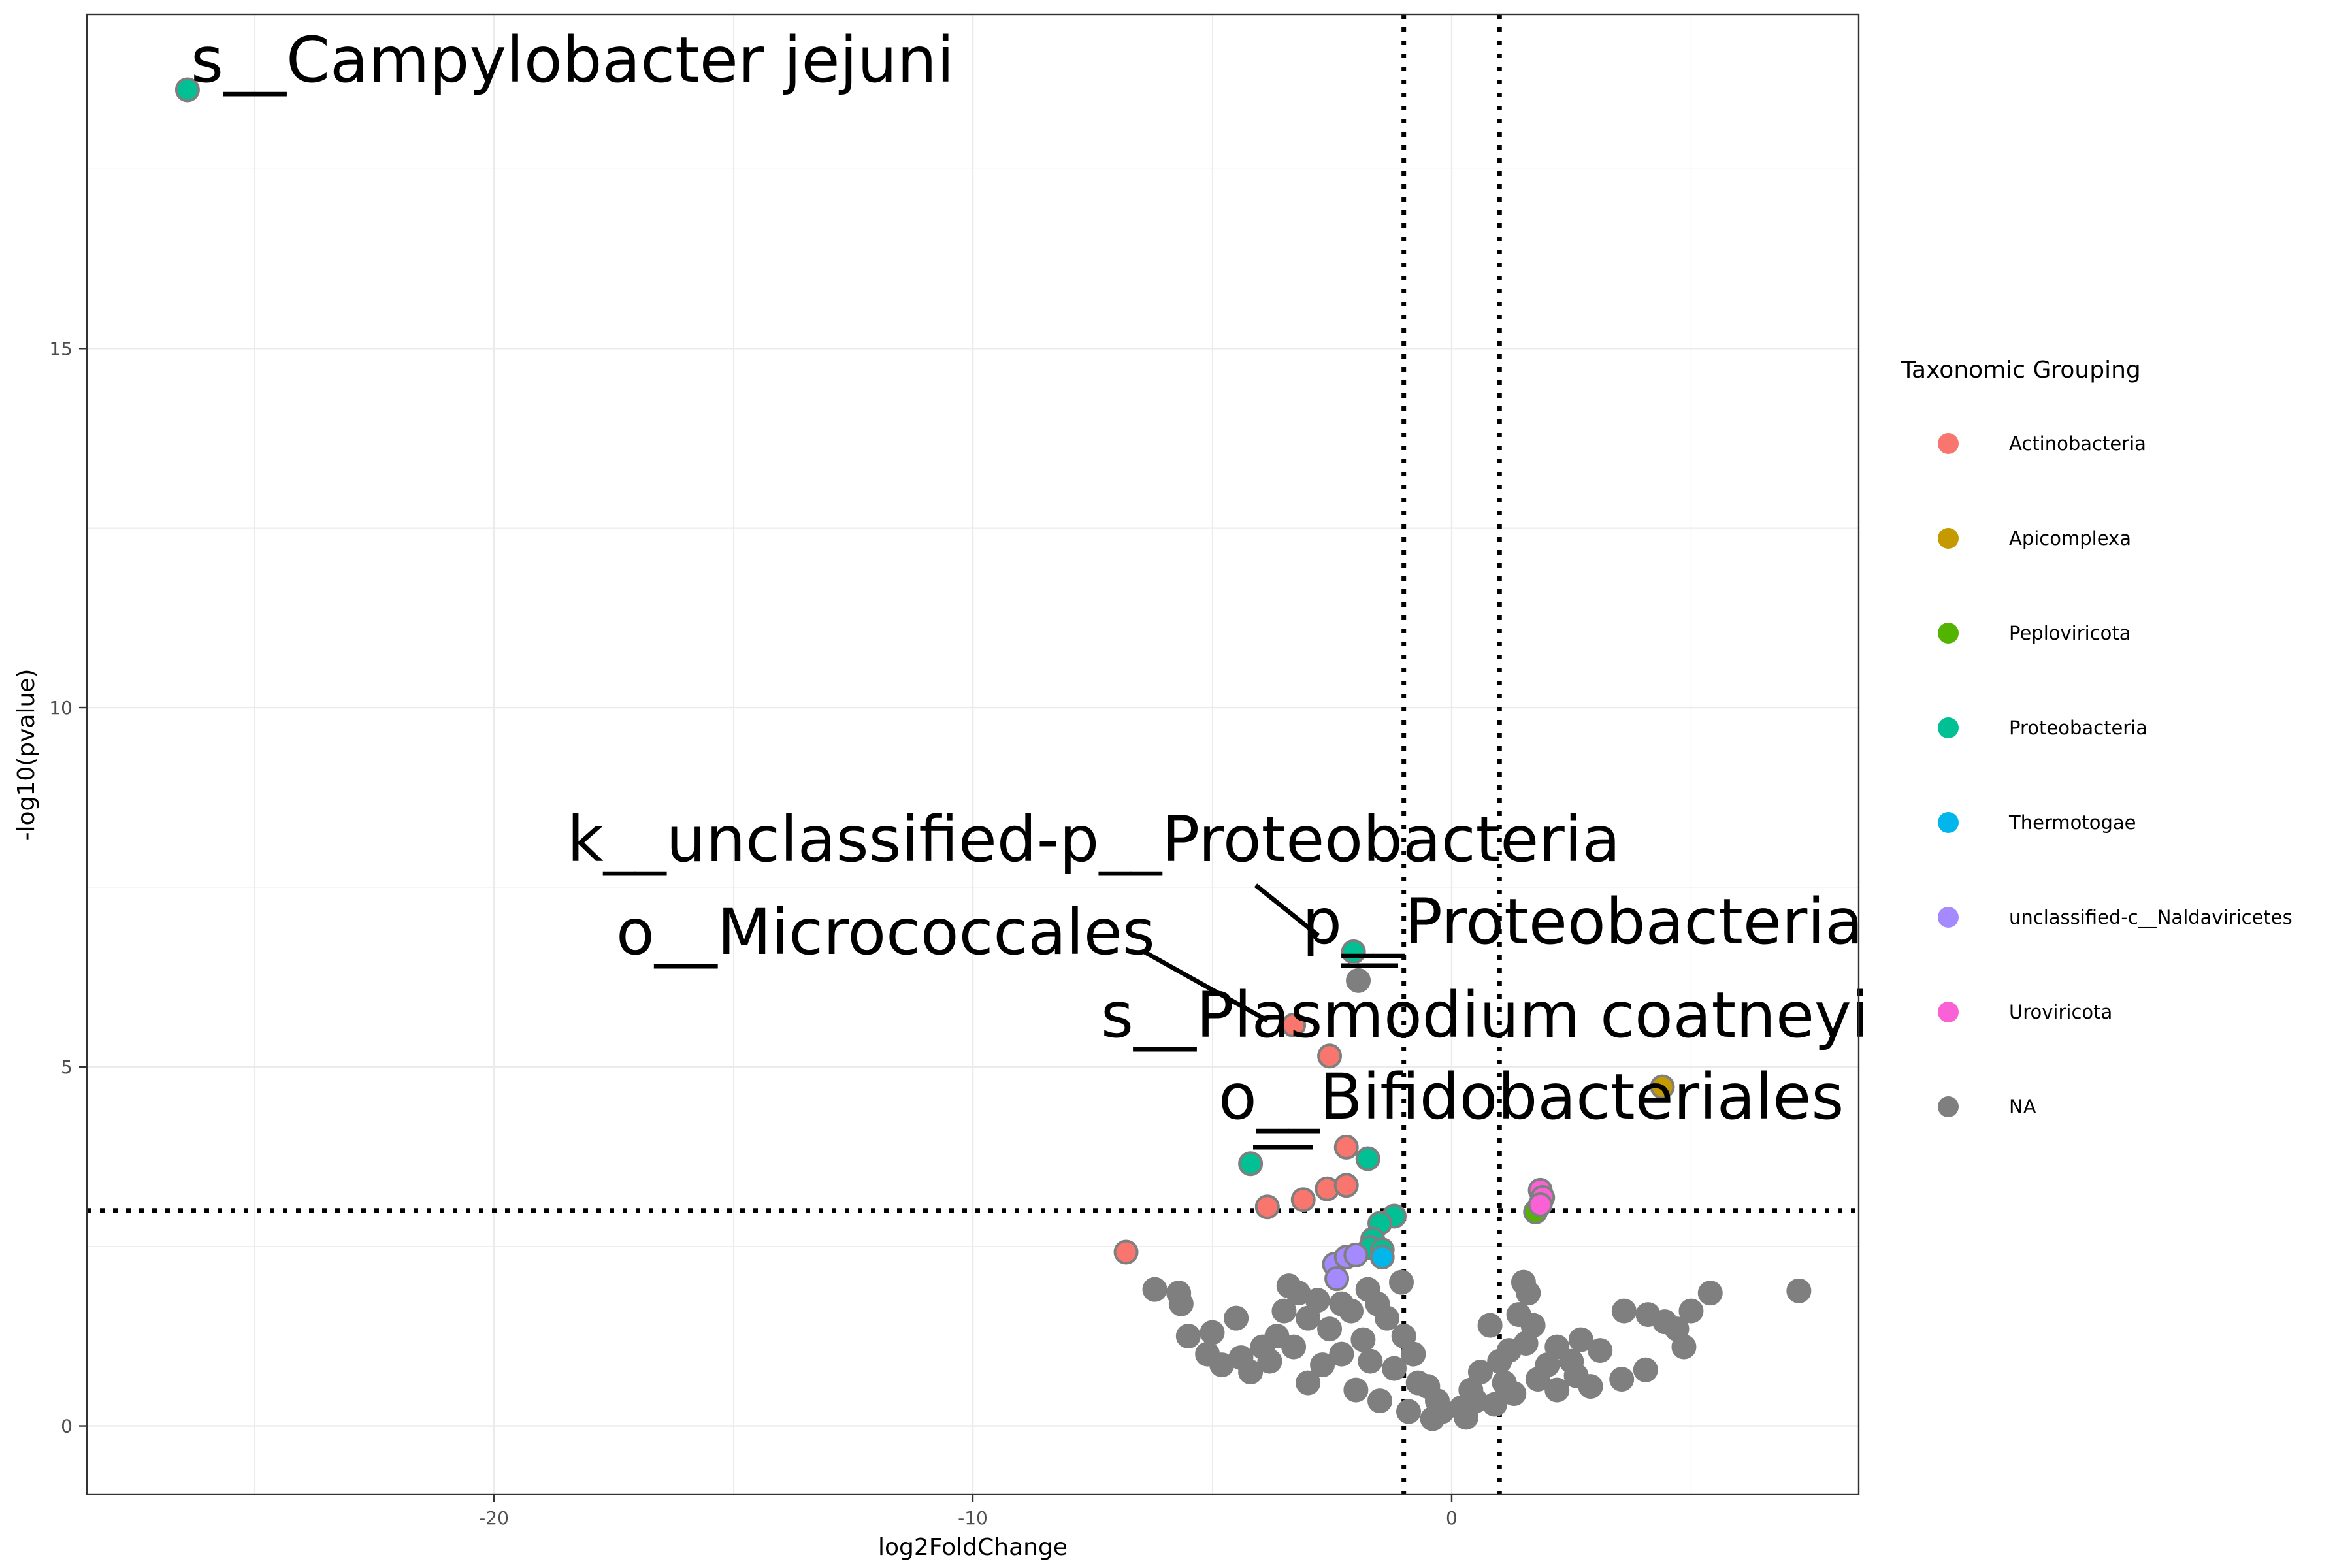 The image size is (2352, 1568). I want to click on x-tick-label: -20, so click(494, 1518).